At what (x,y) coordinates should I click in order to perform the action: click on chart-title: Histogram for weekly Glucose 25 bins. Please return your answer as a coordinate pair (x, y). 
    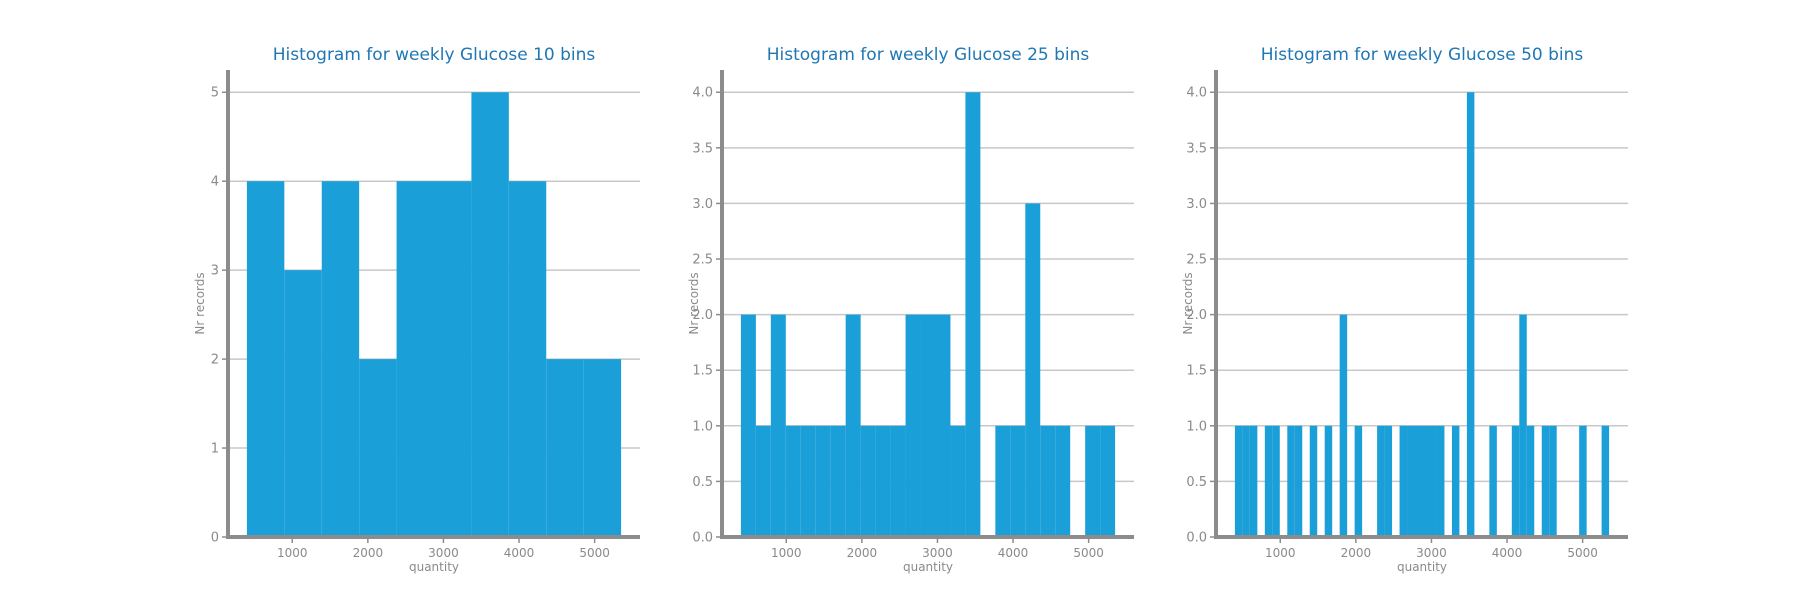
    Looking at the image, I should click on (928, 55).